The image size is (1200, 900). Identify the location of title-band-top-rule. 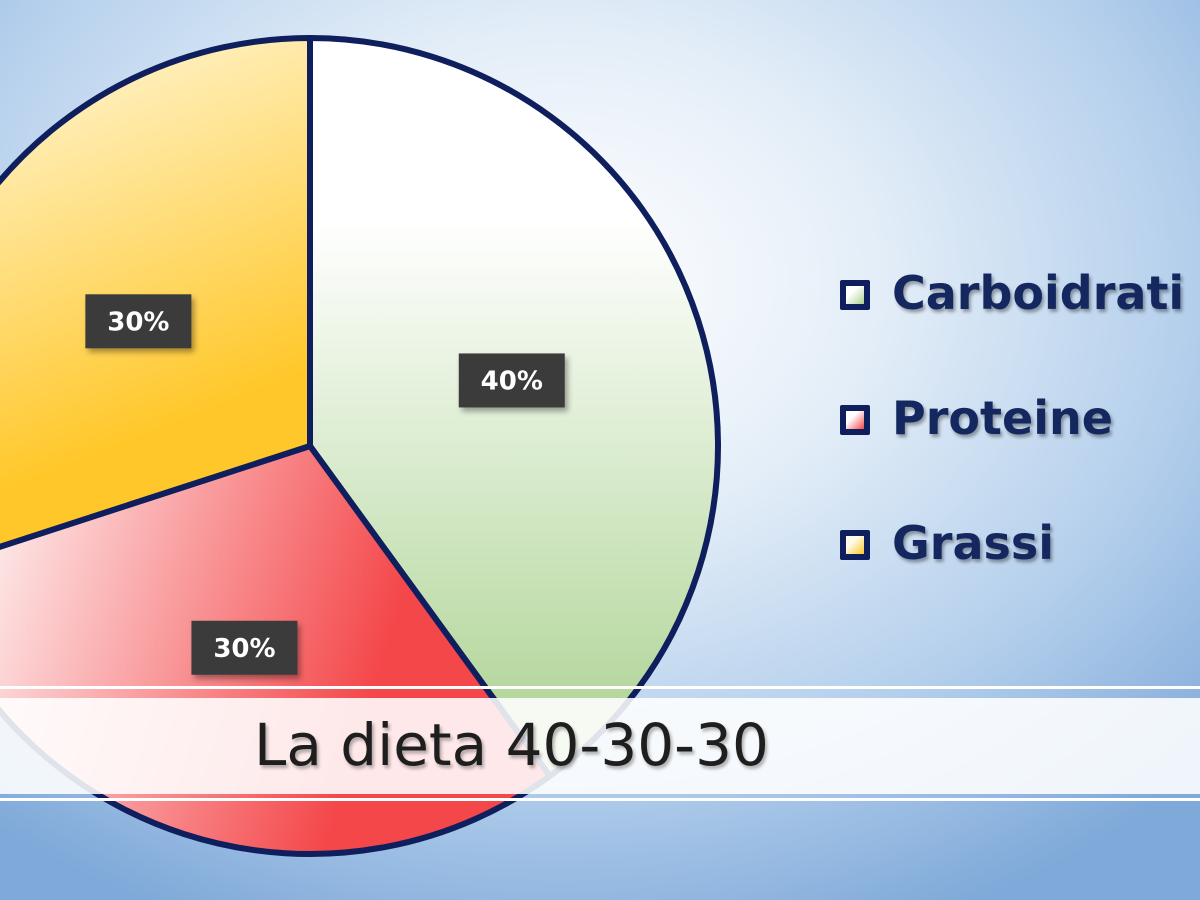
(600, 687).